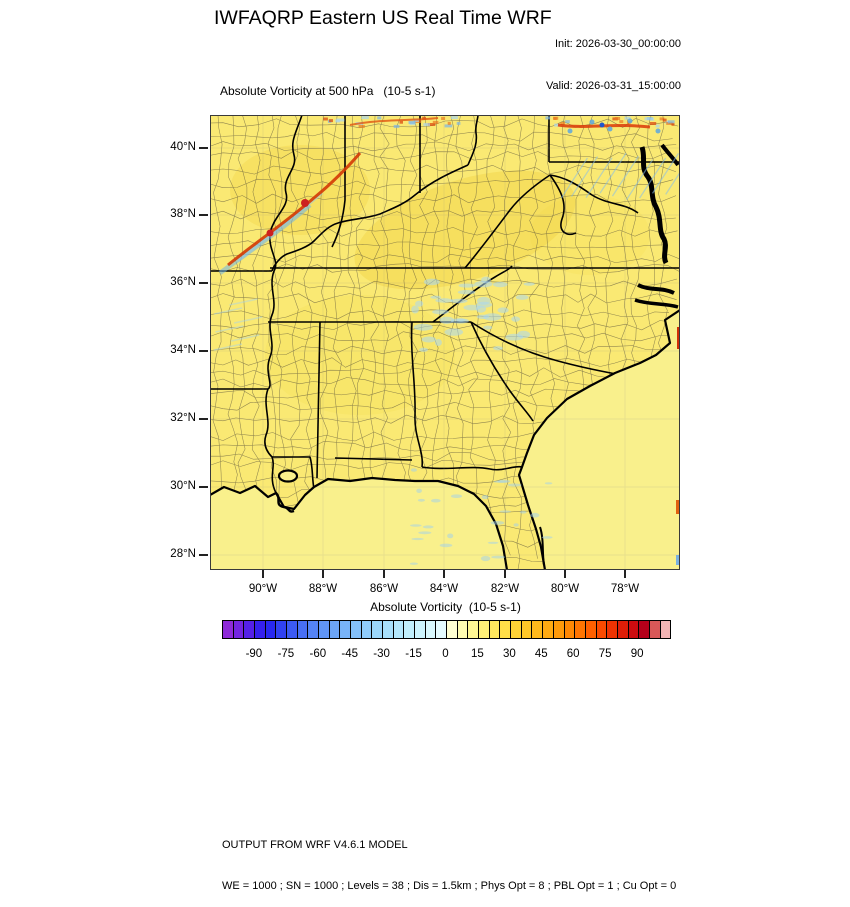 Image resolution: width=850 pixels, height=907 pixels. I want to click on x-axis-tick-label: 86°W, so click(384, 589).